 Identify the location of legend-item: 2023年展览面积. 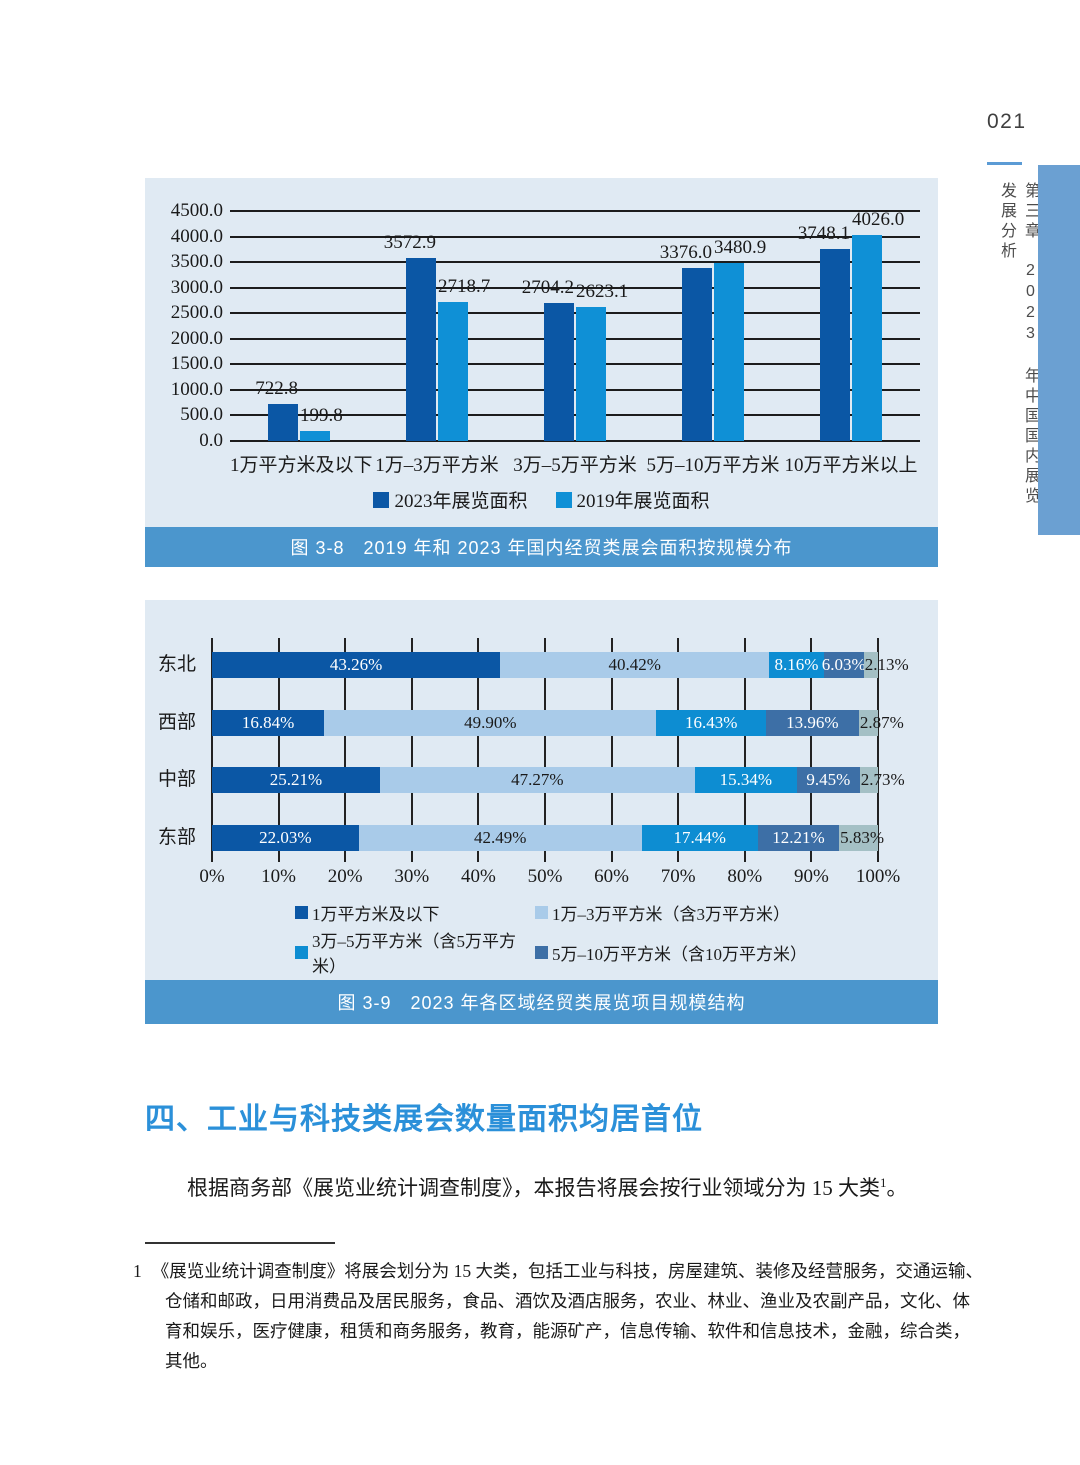
(450, 499).